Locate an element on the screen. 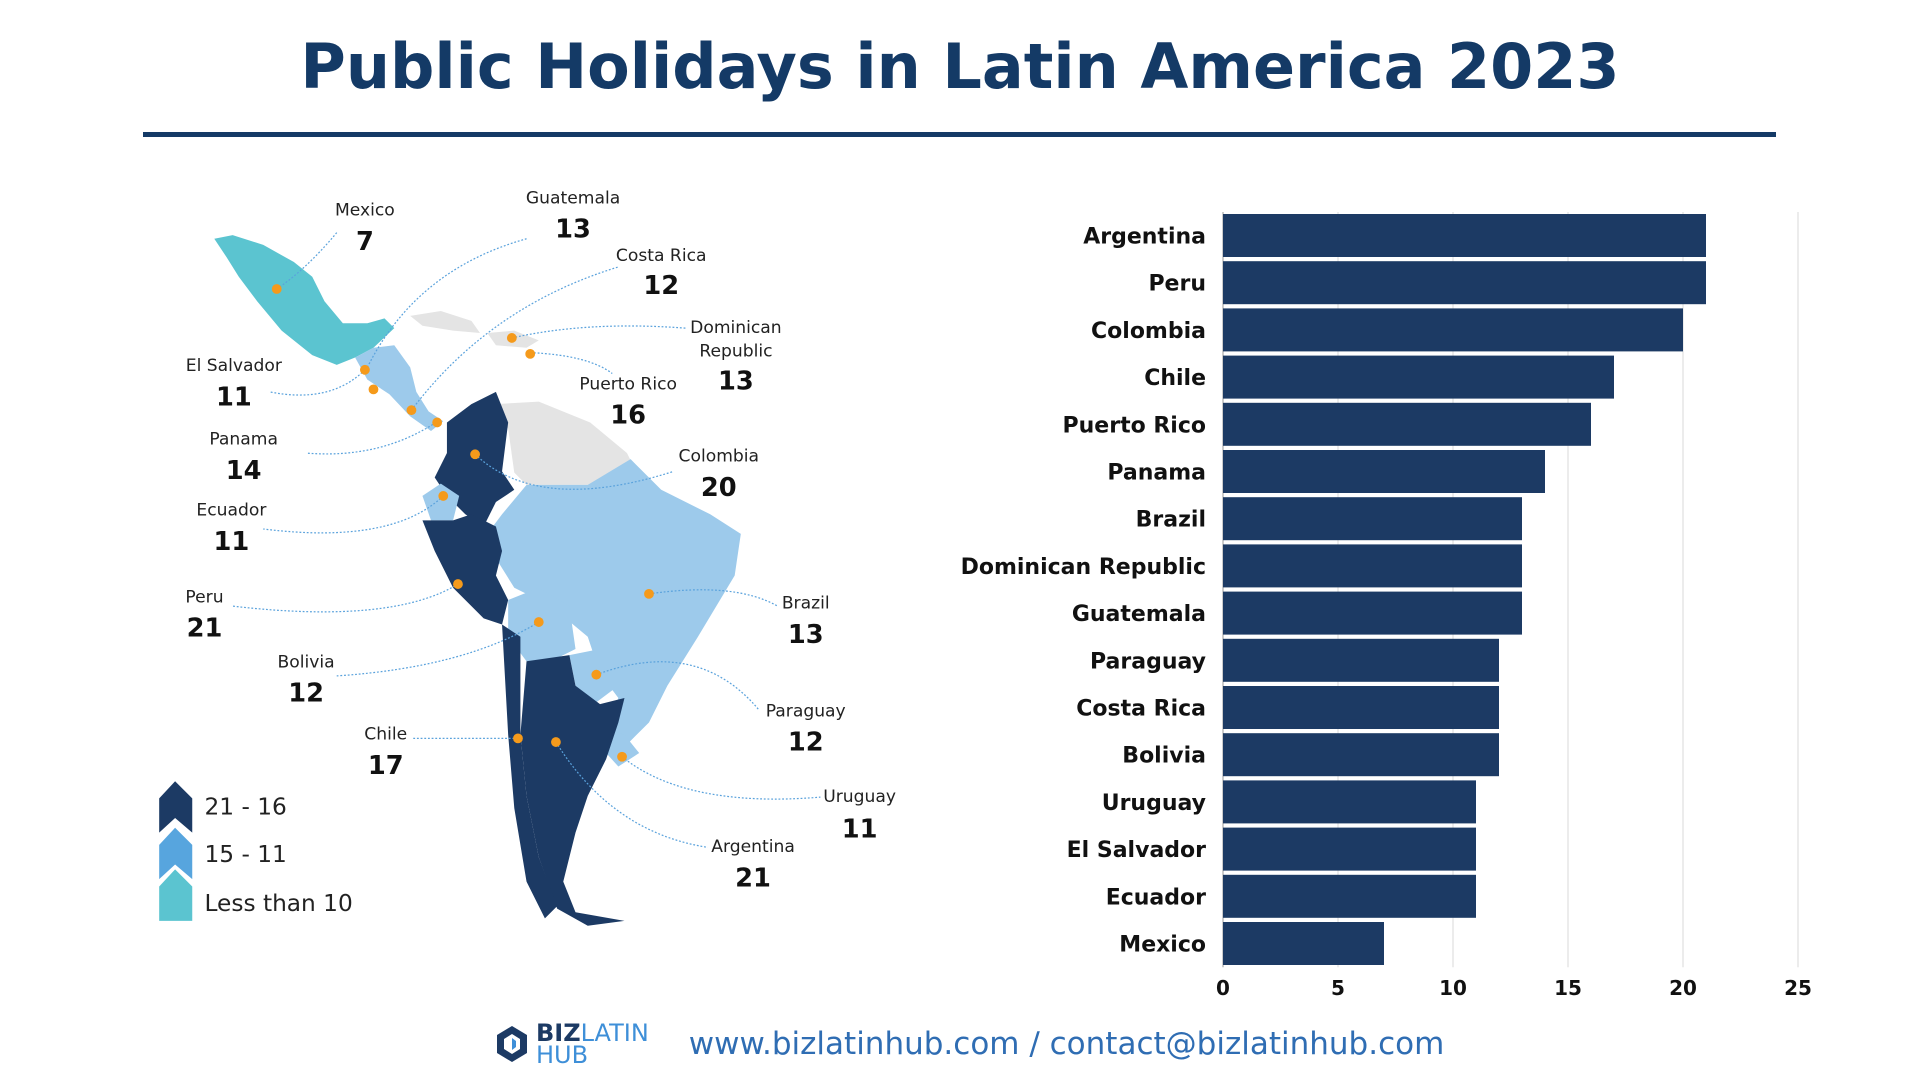  bar-colombia is located at coordinates (1453, 330).